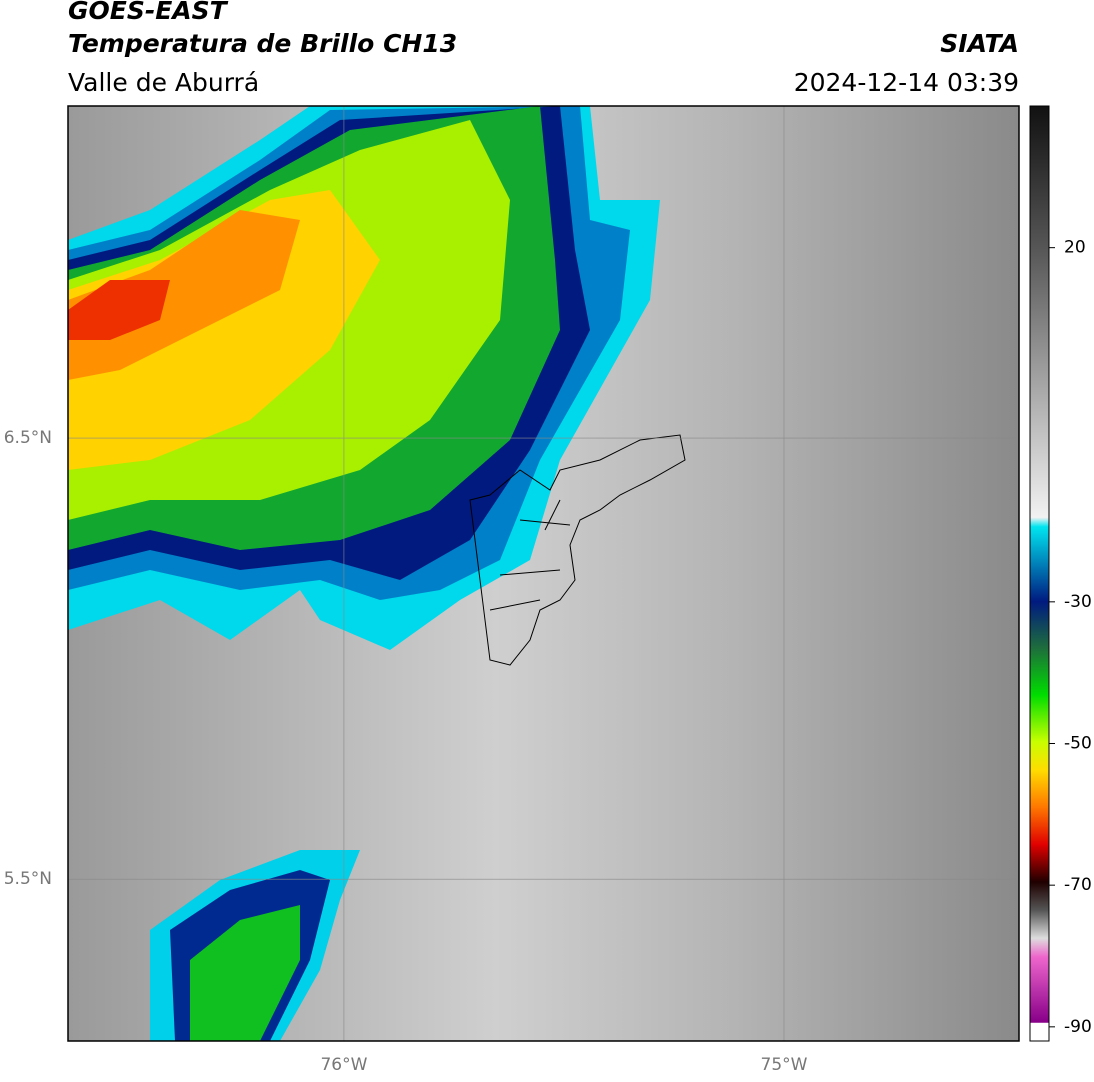 The width and height of the screenshot is (1094, 1082). What do you see at coordinates (28, 879) in the screenshot?
I see `y-tick-label: 5.5°N` at bounding box center [28, 879].